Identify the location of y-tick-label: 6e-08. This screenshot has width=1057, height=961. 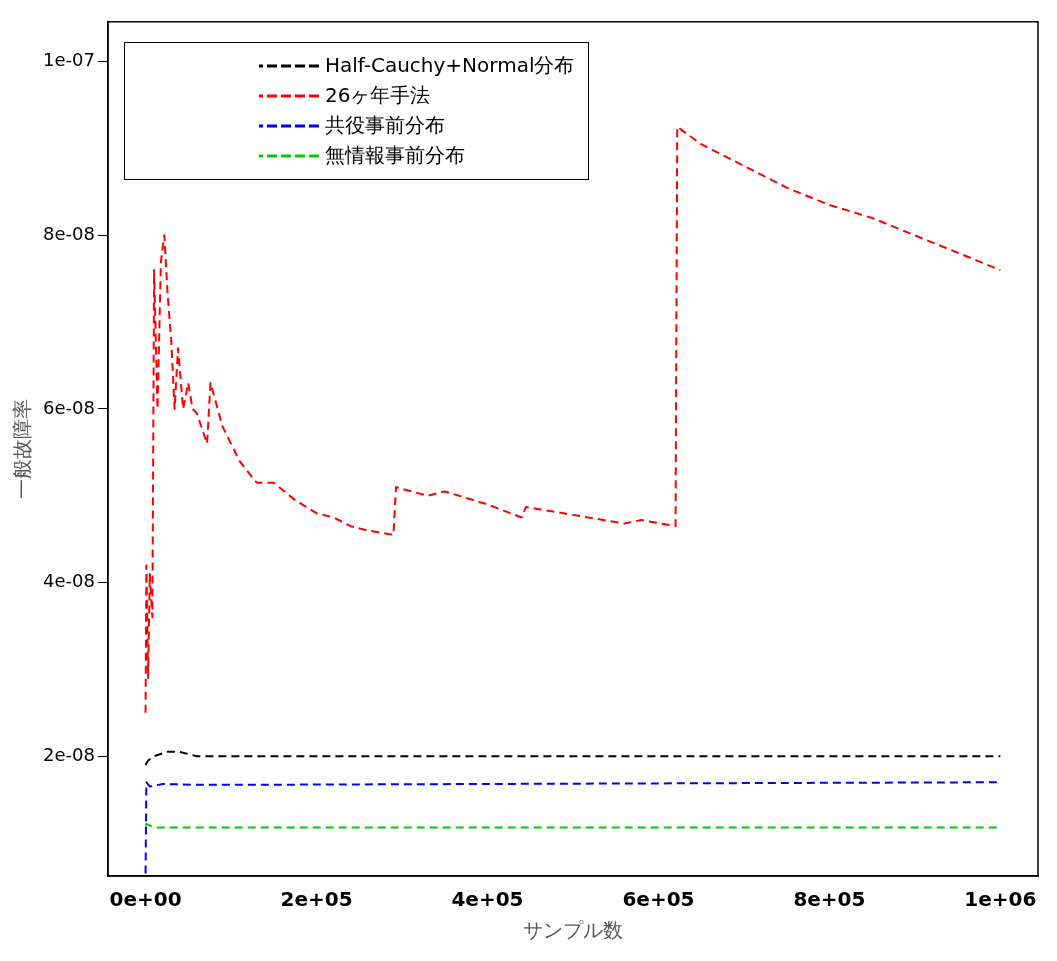
(68, 407).